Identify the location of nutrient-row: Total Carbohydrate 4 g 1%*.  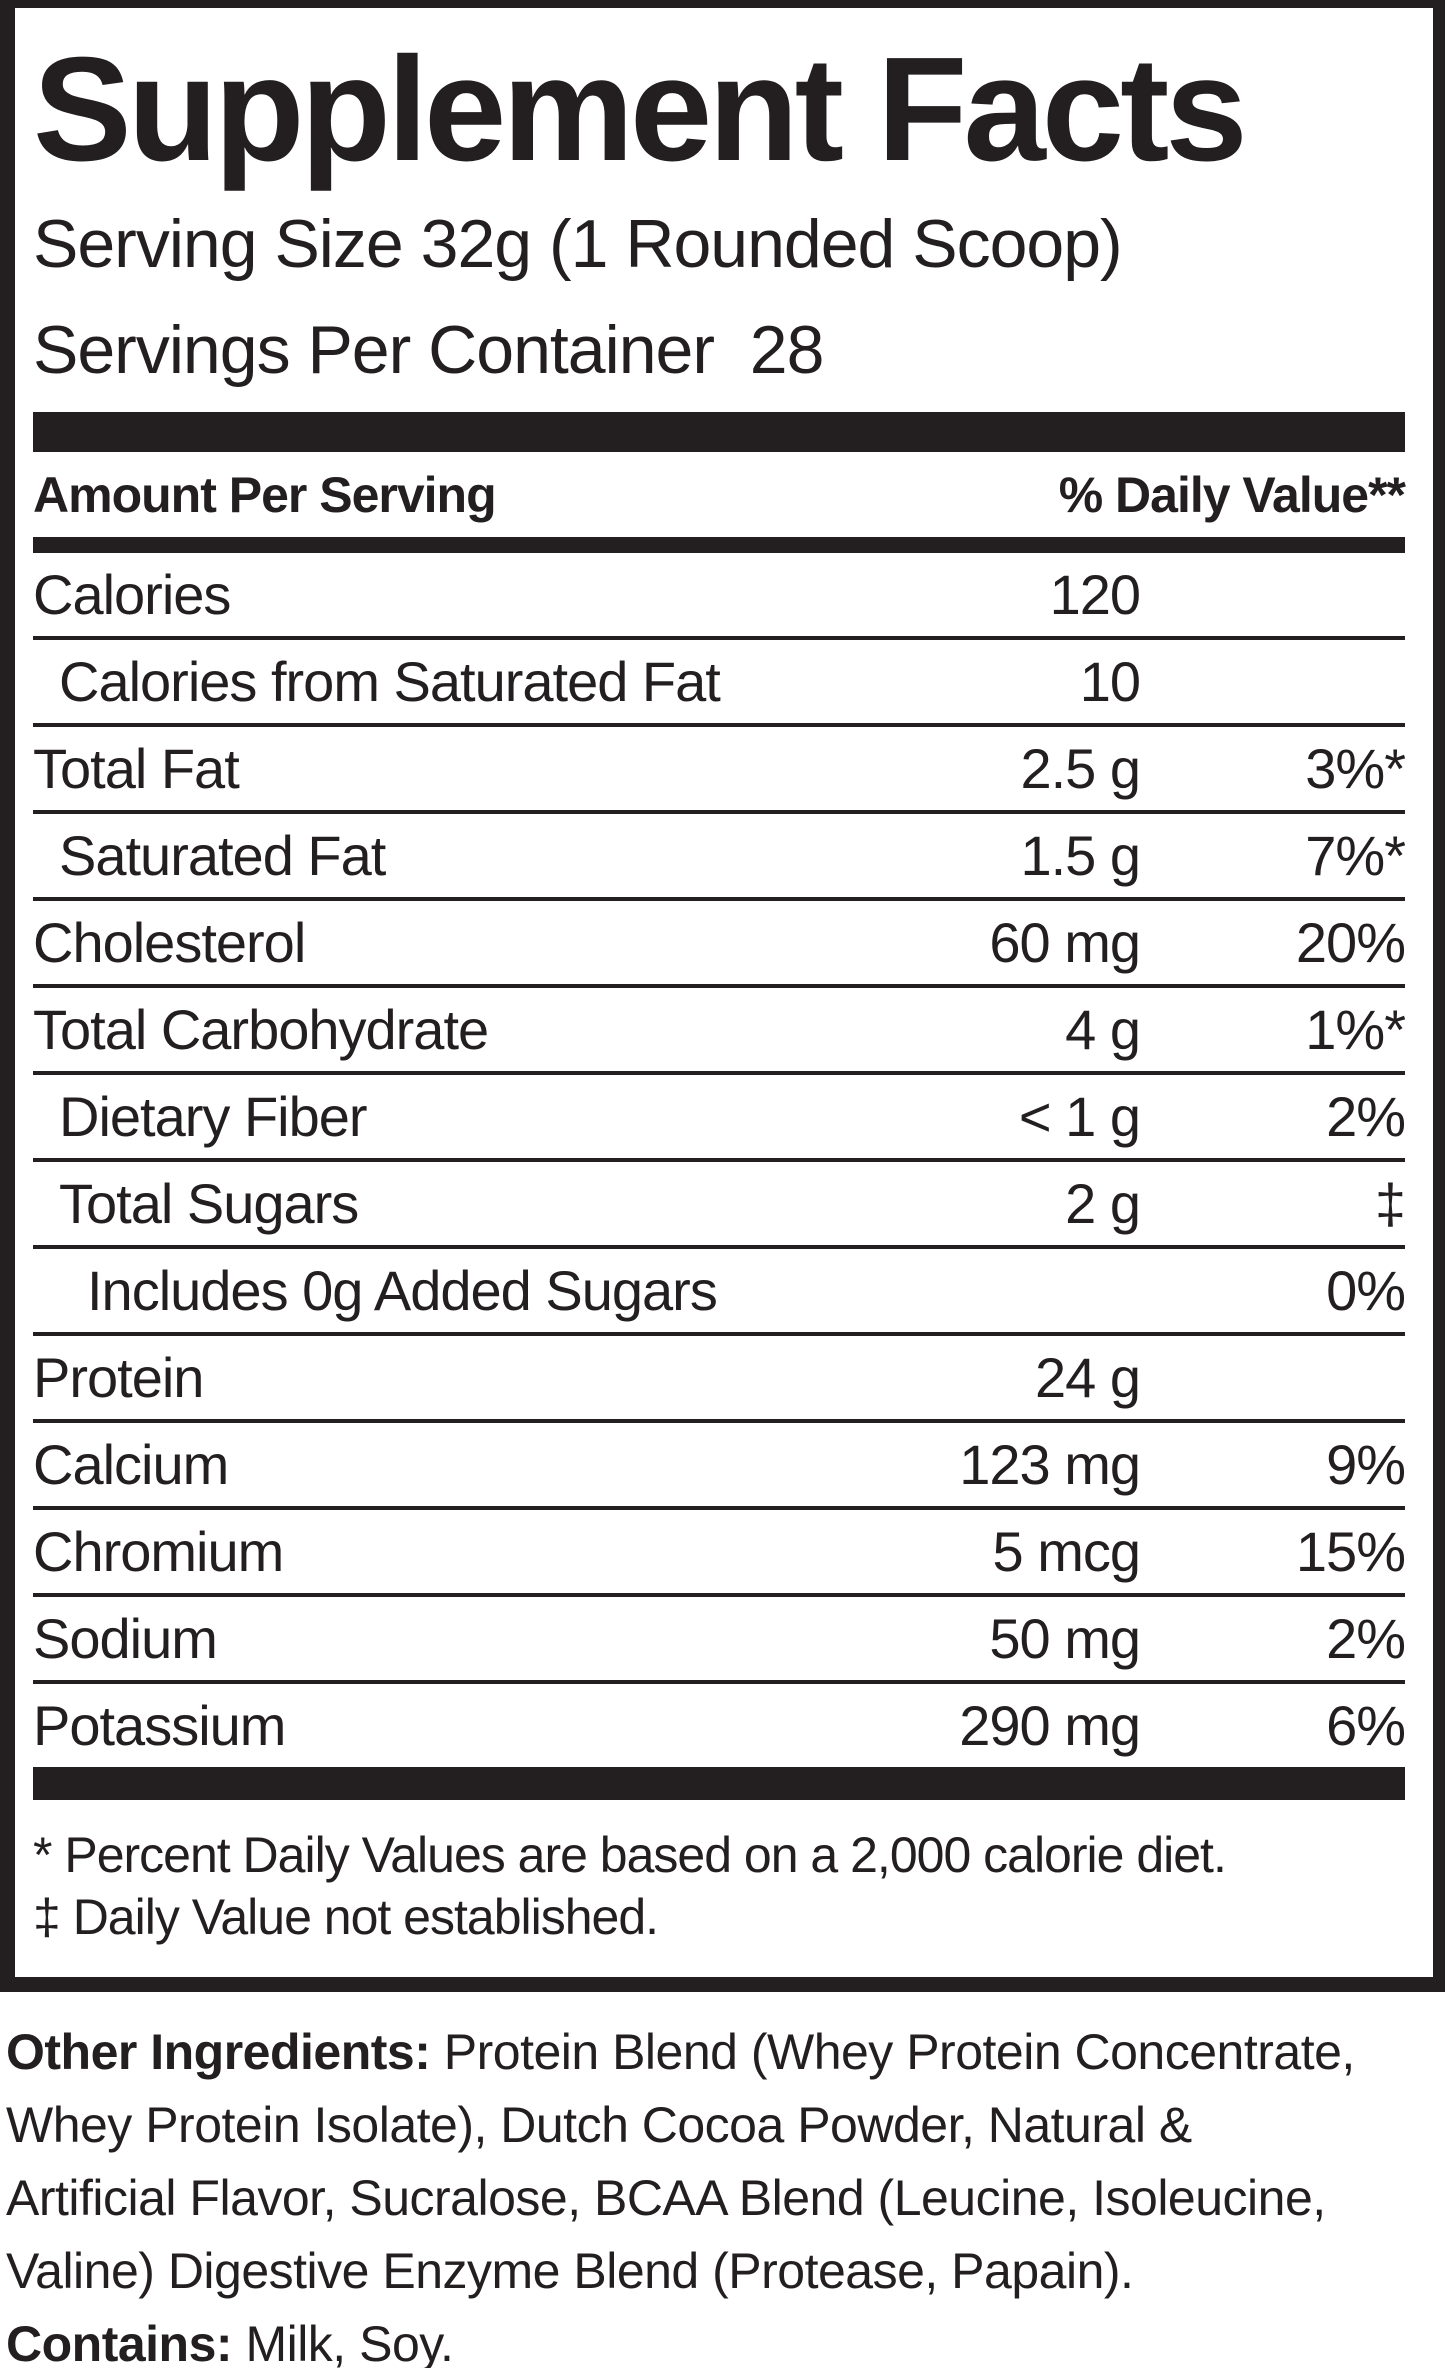
(719, 1027).